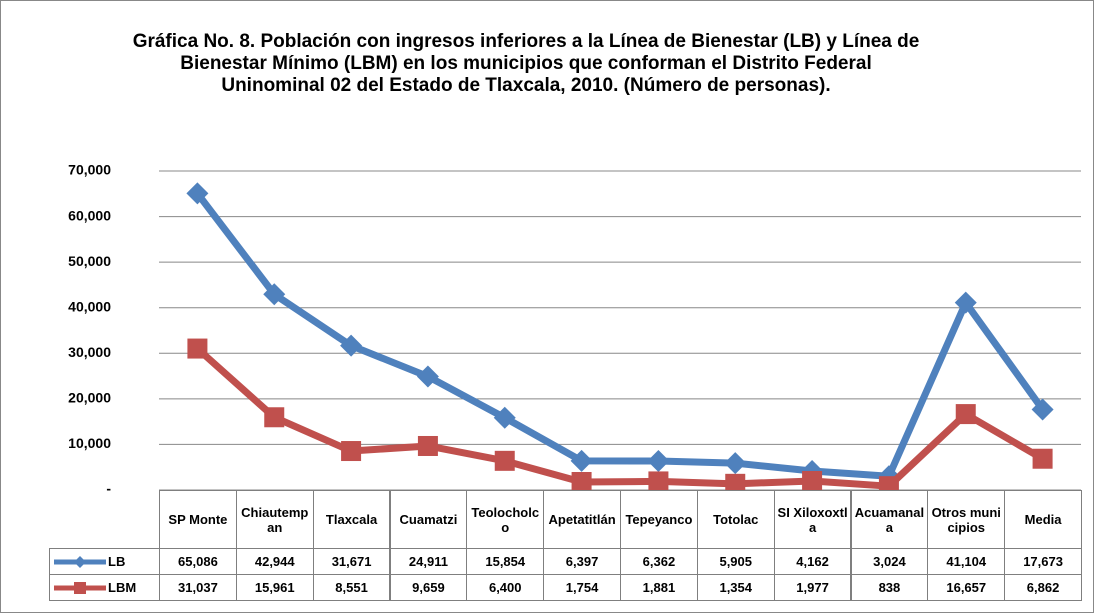 Image resolution: width=1094 pixels, height=613 pixels. I want to click on value-cell: 16,657, so click(966, 587).